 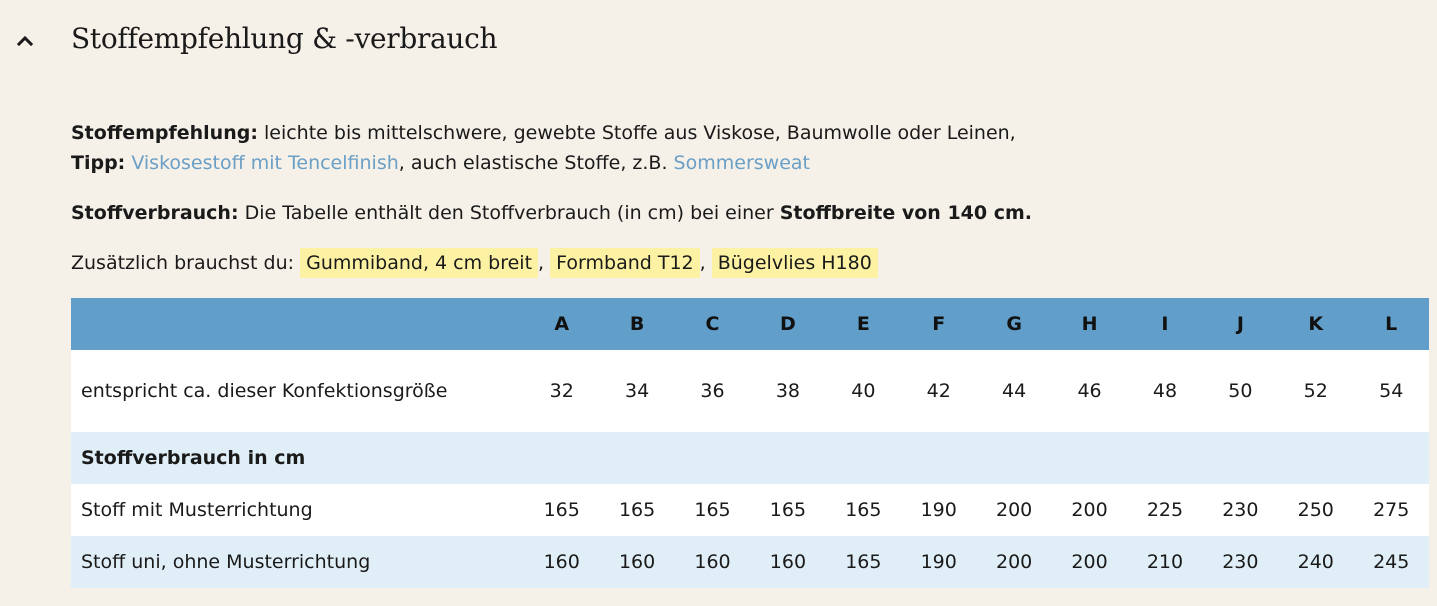 I want to click on group-label: Stoffverbrauch in cm, so click(x=750, y=458).